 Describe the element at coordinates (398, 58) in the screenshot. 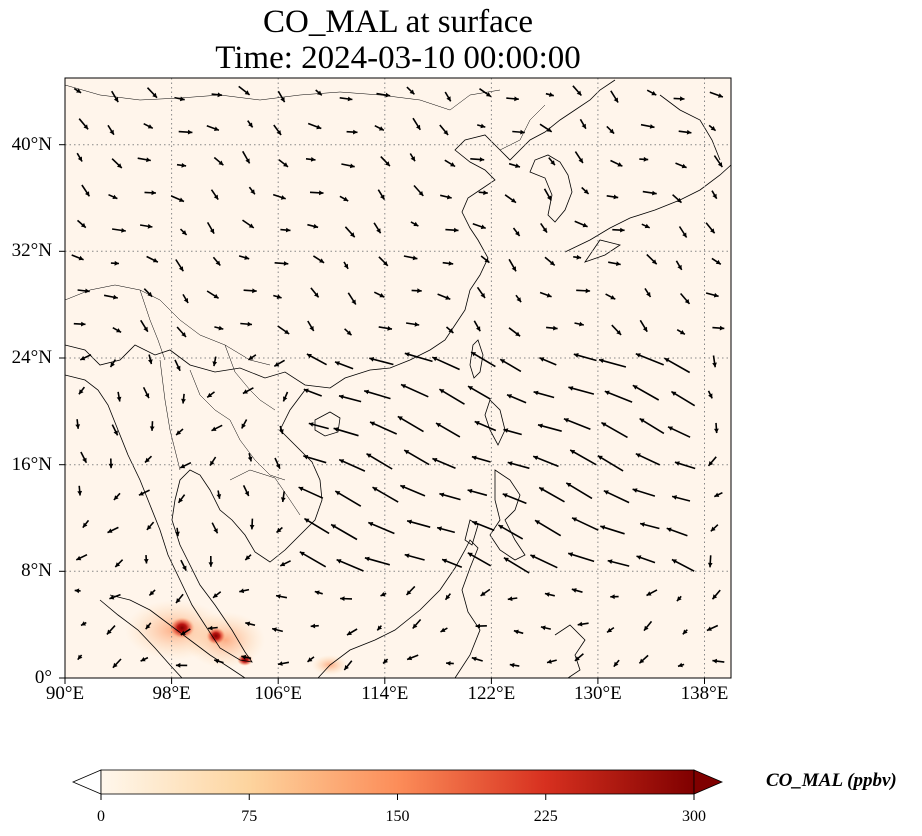

I see `map-subtitle: Time: 2024-03-10 00:00:00` at that location.